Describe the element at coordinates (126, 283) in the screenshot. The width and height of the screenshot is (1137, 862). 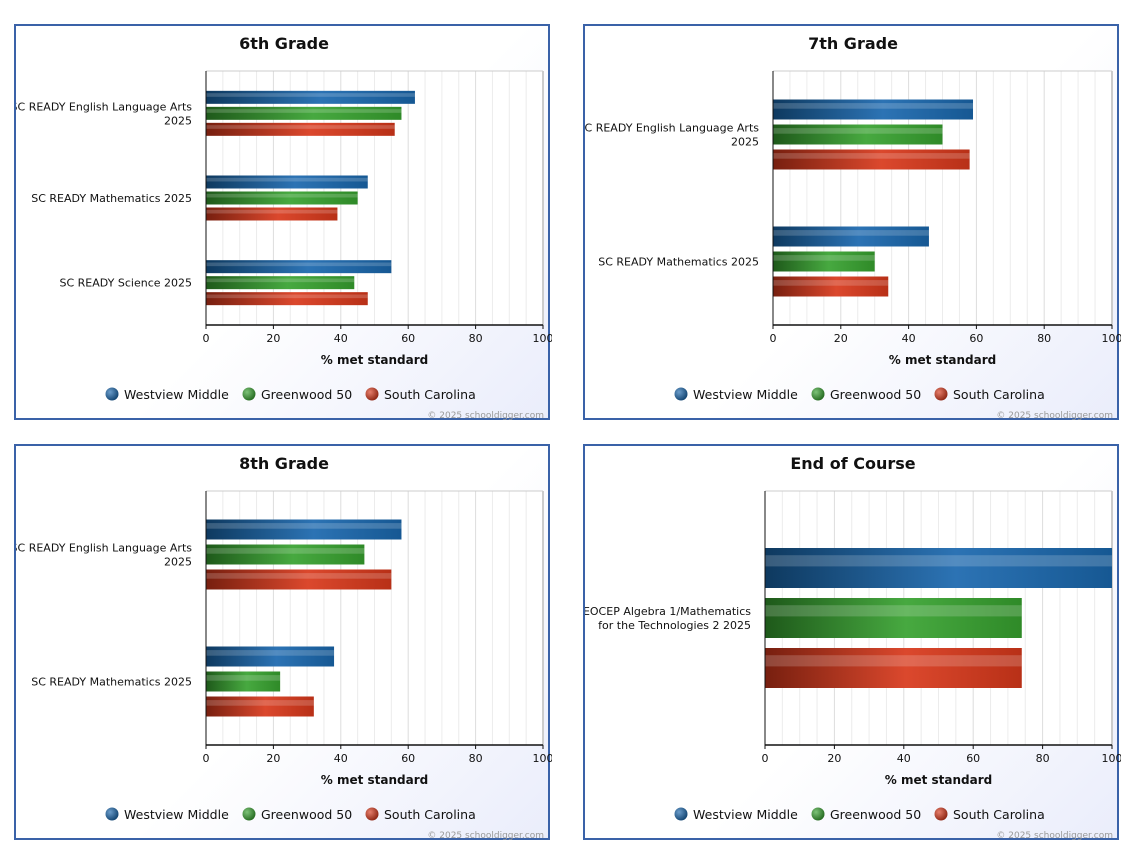
I see `category-label: SC READY Science 2025` at that location.